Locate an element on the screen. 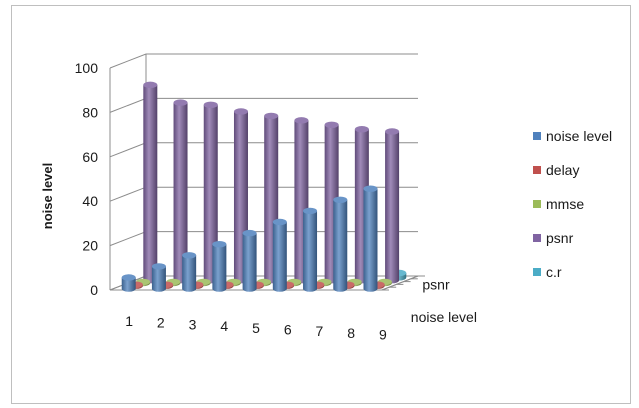  legend-label: mmse is located at coordinates (565, 204).